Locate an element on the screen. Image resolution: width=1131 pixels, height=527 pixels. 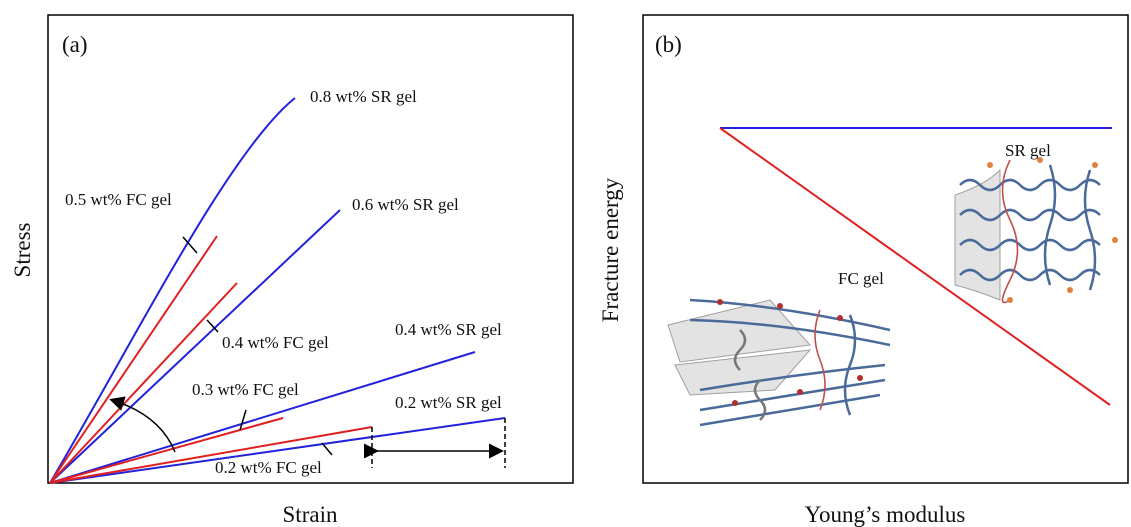
y-axis-title: Fracture energy is located at coordinates (610, 249).